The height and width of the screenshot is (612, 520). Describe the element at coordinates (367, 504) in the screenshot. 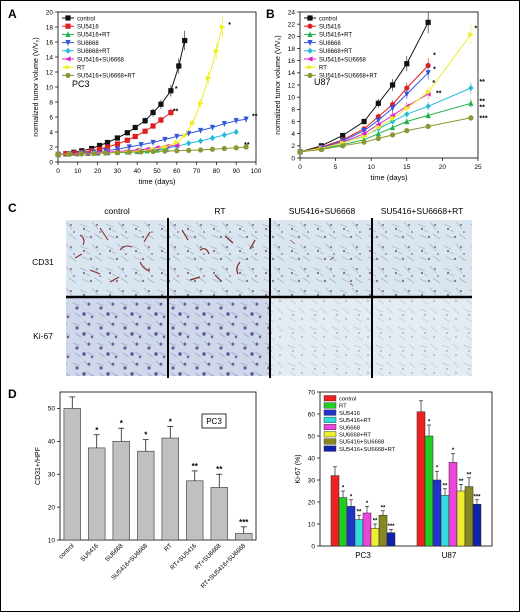

I see `significance-pc3-su6668: *` at that location.